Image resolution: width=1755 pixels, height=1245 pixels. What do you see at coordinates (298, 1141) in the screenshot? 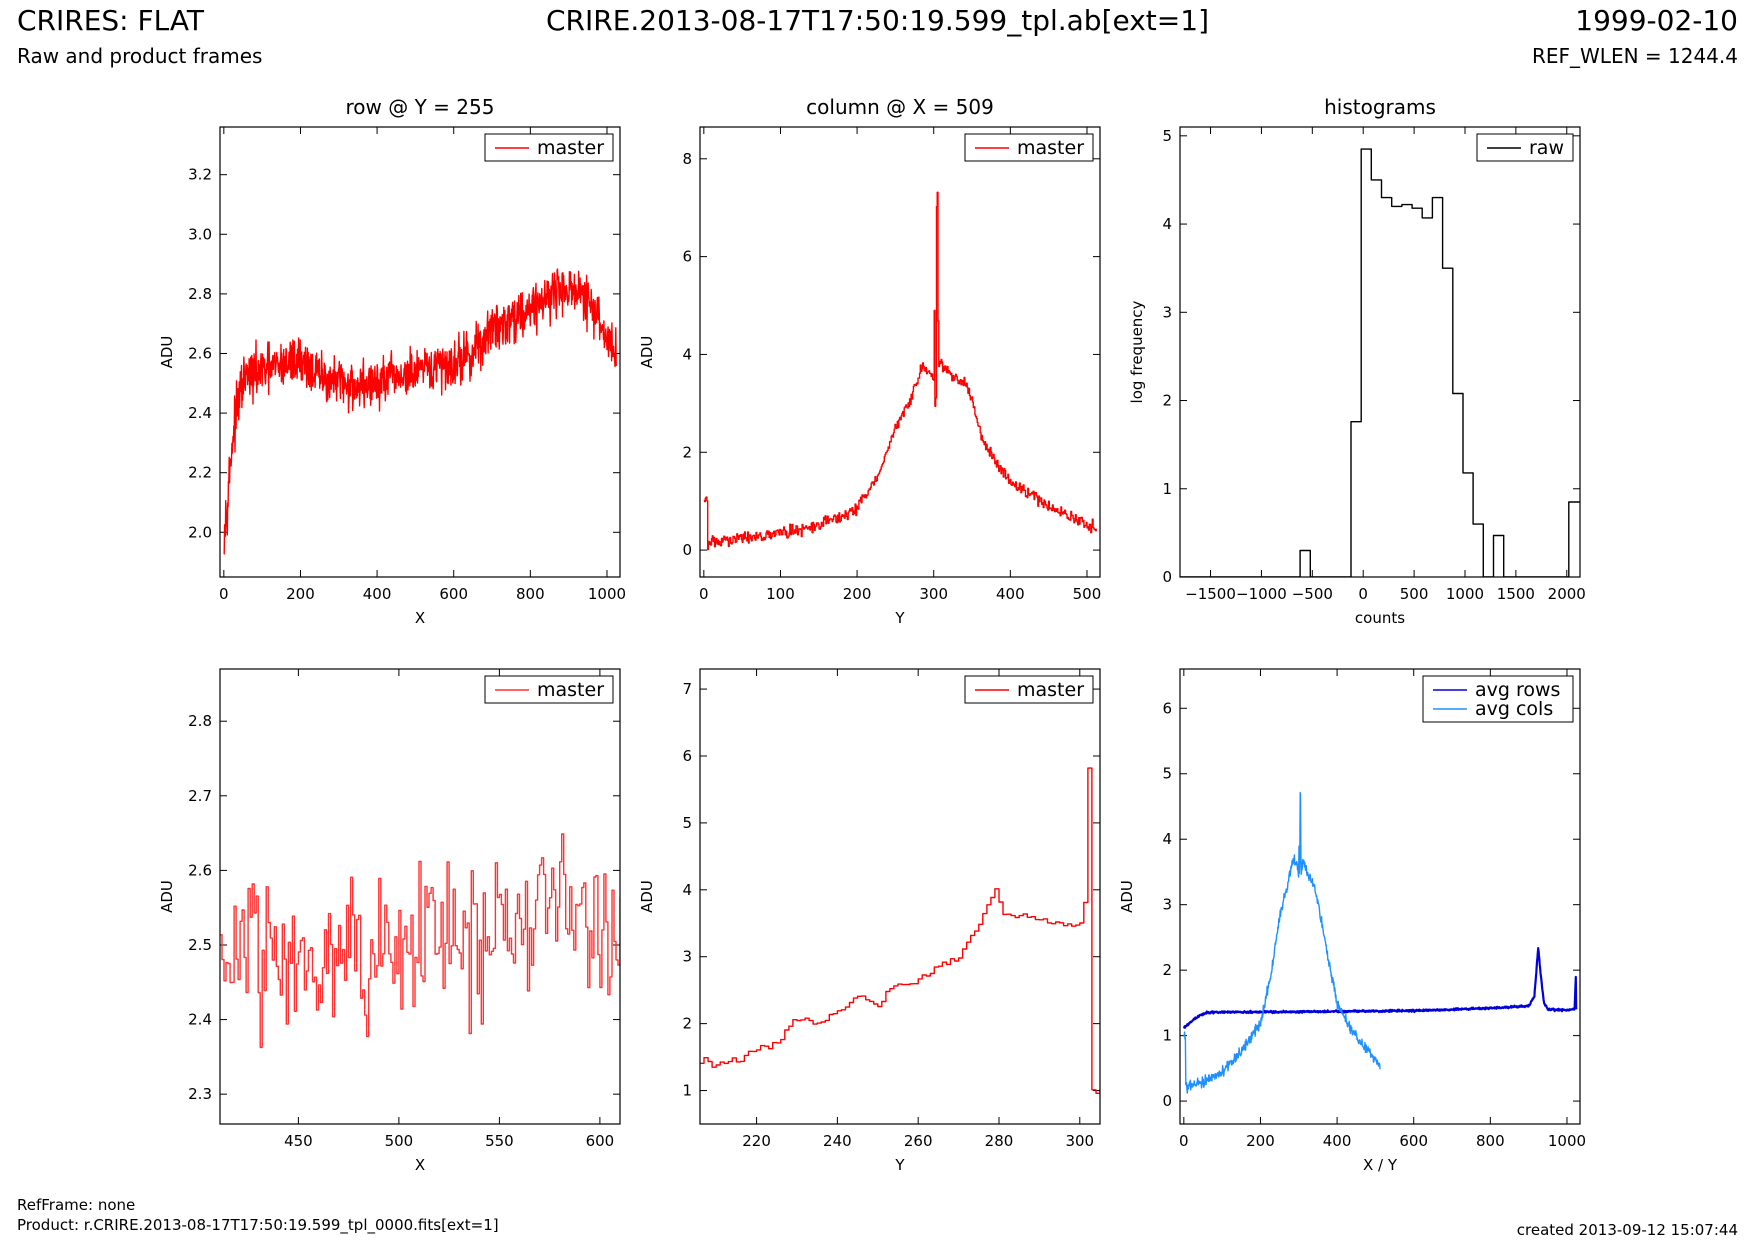
I see `x-tick-label: 450` at bounding box center [298, 1141].